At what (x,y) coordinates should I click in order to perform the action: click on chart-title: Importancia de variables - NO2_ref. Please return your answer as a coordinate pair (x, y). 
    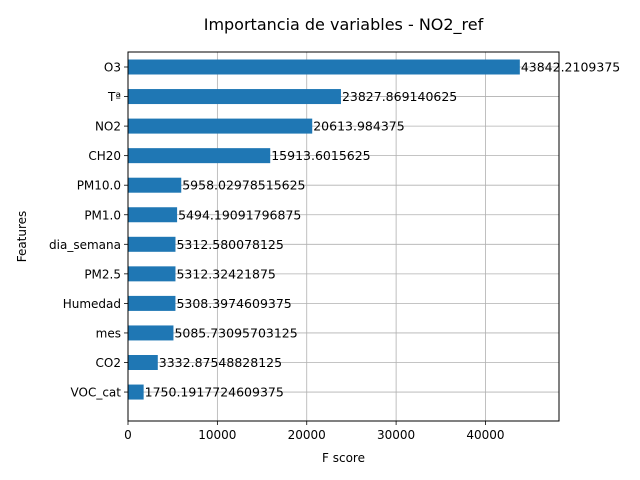
    Looking at the image, I should click on (344, 25).